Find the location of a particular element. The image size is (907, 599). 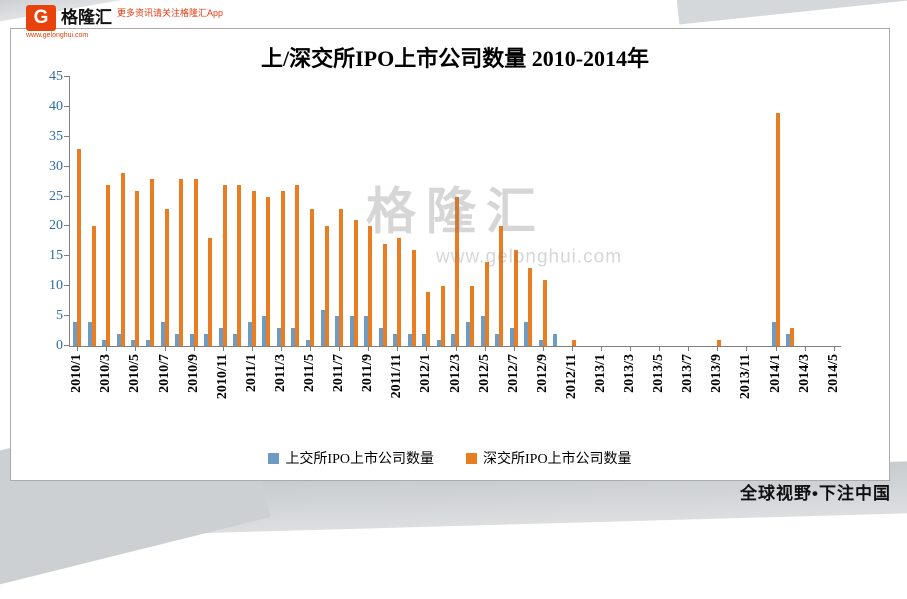

x-axis-label: 2011/9 is located at coordinates (368, 373).